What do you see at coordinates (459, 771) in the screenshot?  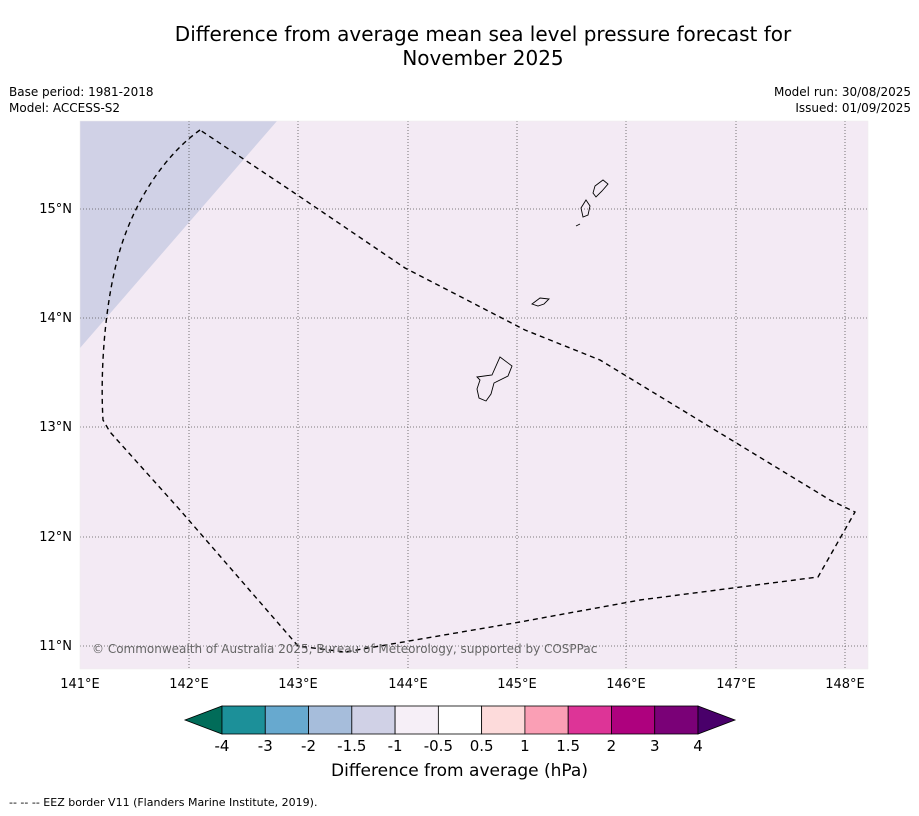 I see `colorbar-label: Difference from average (hPa)` at bounding box center [459, 771].